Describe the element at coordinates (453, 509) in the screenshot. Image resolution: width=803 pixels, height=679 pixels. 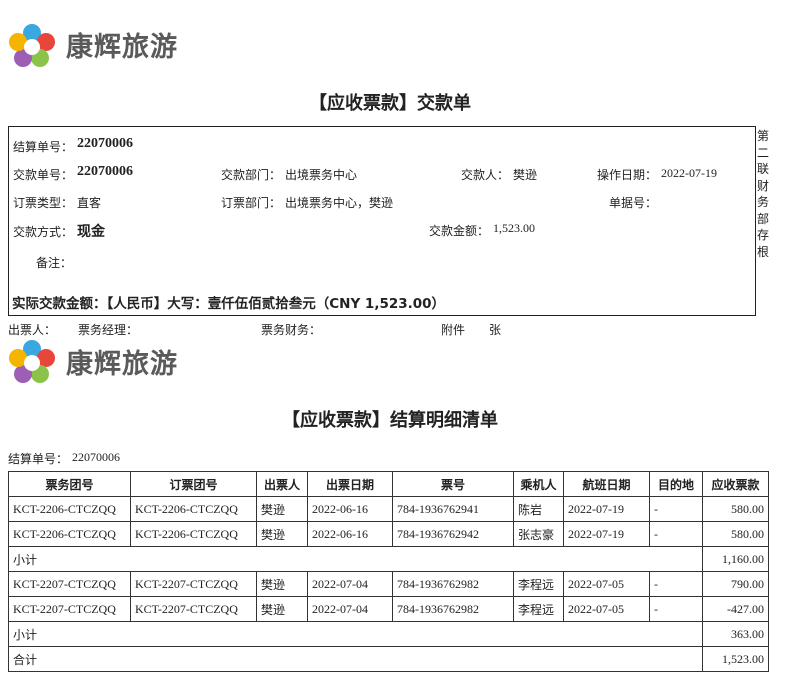
I see `table-cell: 784-1936762941` at that location.